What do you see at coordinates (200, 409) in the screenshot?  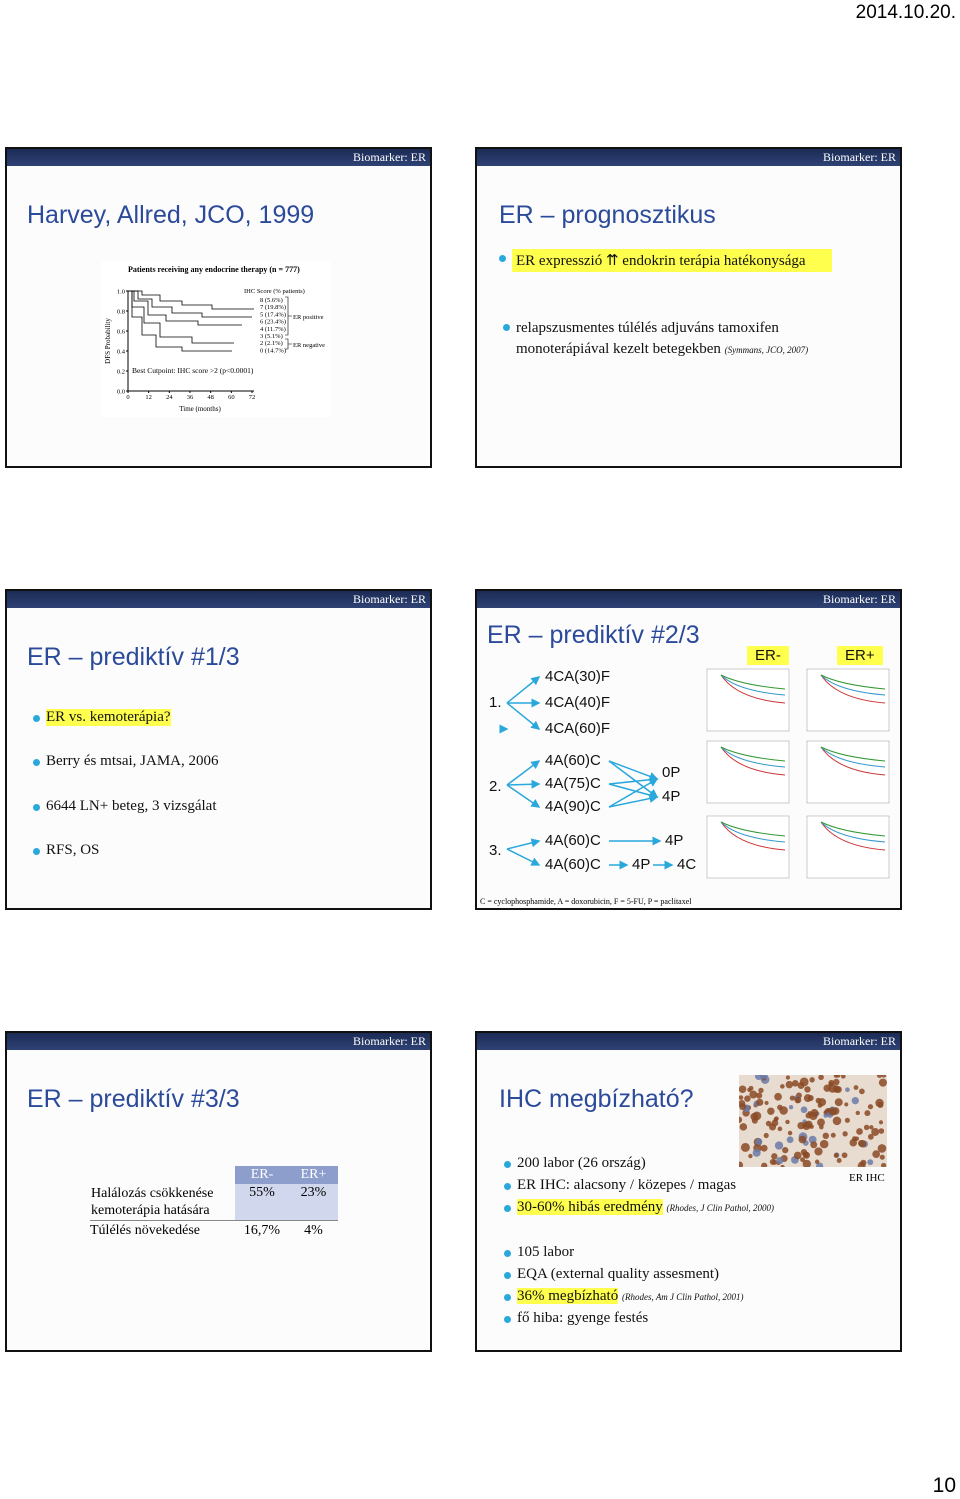 I see `x-label: Time (months)` at bounding box center [200, 409].